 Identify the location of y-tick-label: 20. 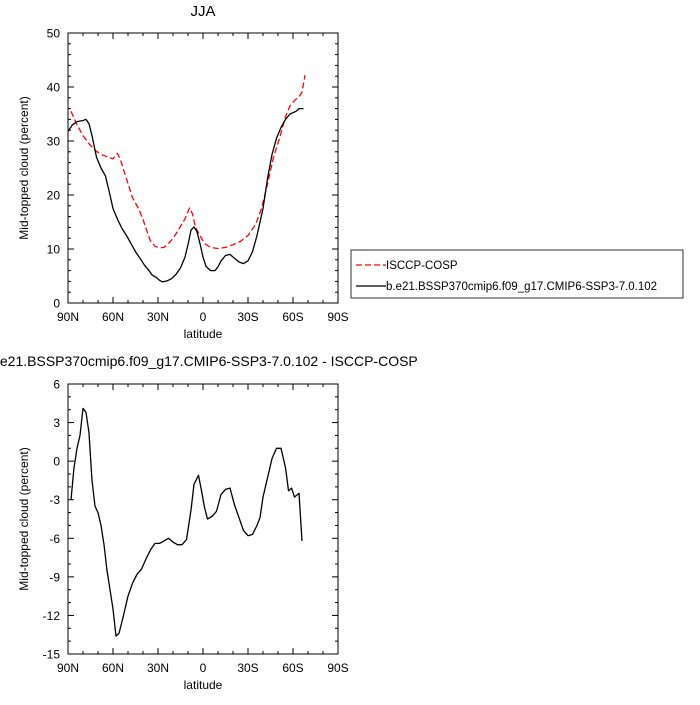
(54, 196).